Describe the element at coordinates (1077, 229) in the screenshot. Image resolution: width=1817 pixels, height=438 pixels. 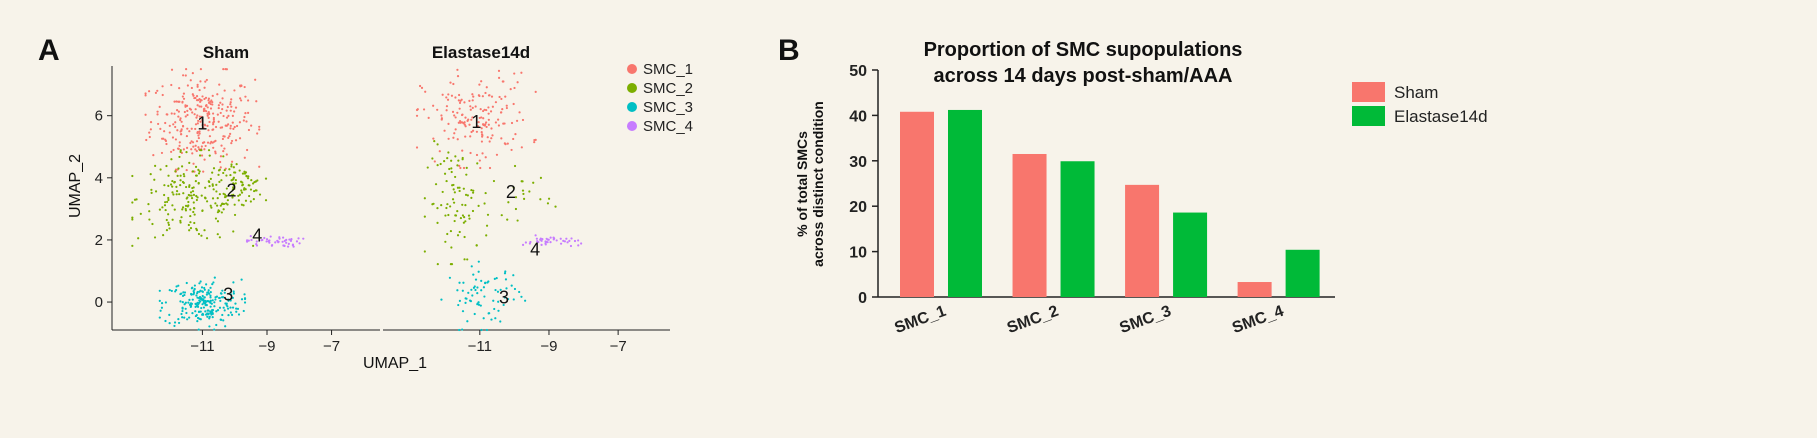
I see `bar-elastase14d-smc2` at that location.